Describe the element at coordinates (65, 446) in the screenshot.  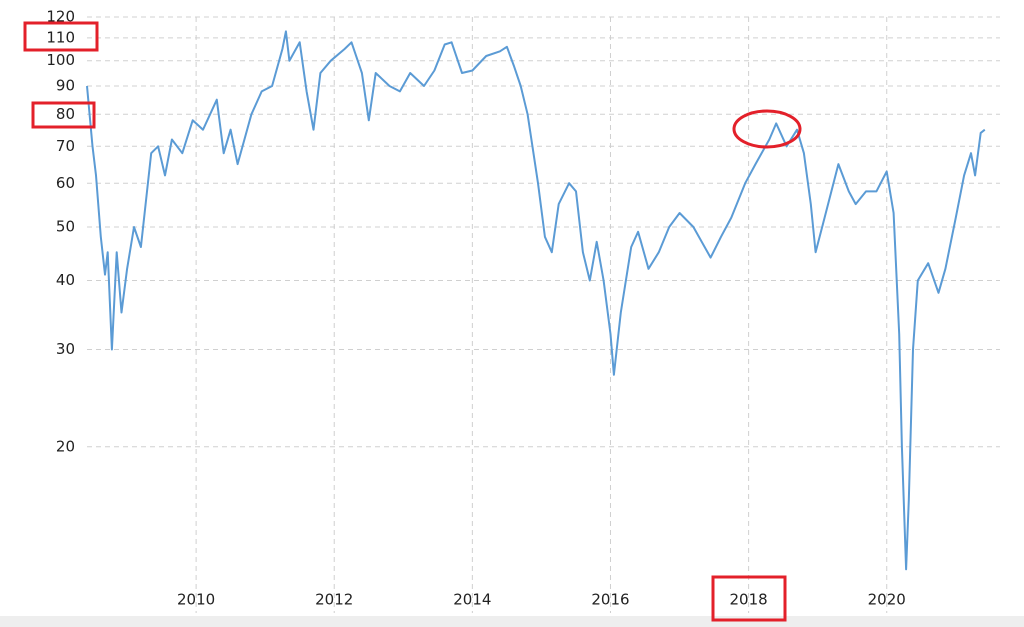
I see `y-tick-label: 20` at that location.